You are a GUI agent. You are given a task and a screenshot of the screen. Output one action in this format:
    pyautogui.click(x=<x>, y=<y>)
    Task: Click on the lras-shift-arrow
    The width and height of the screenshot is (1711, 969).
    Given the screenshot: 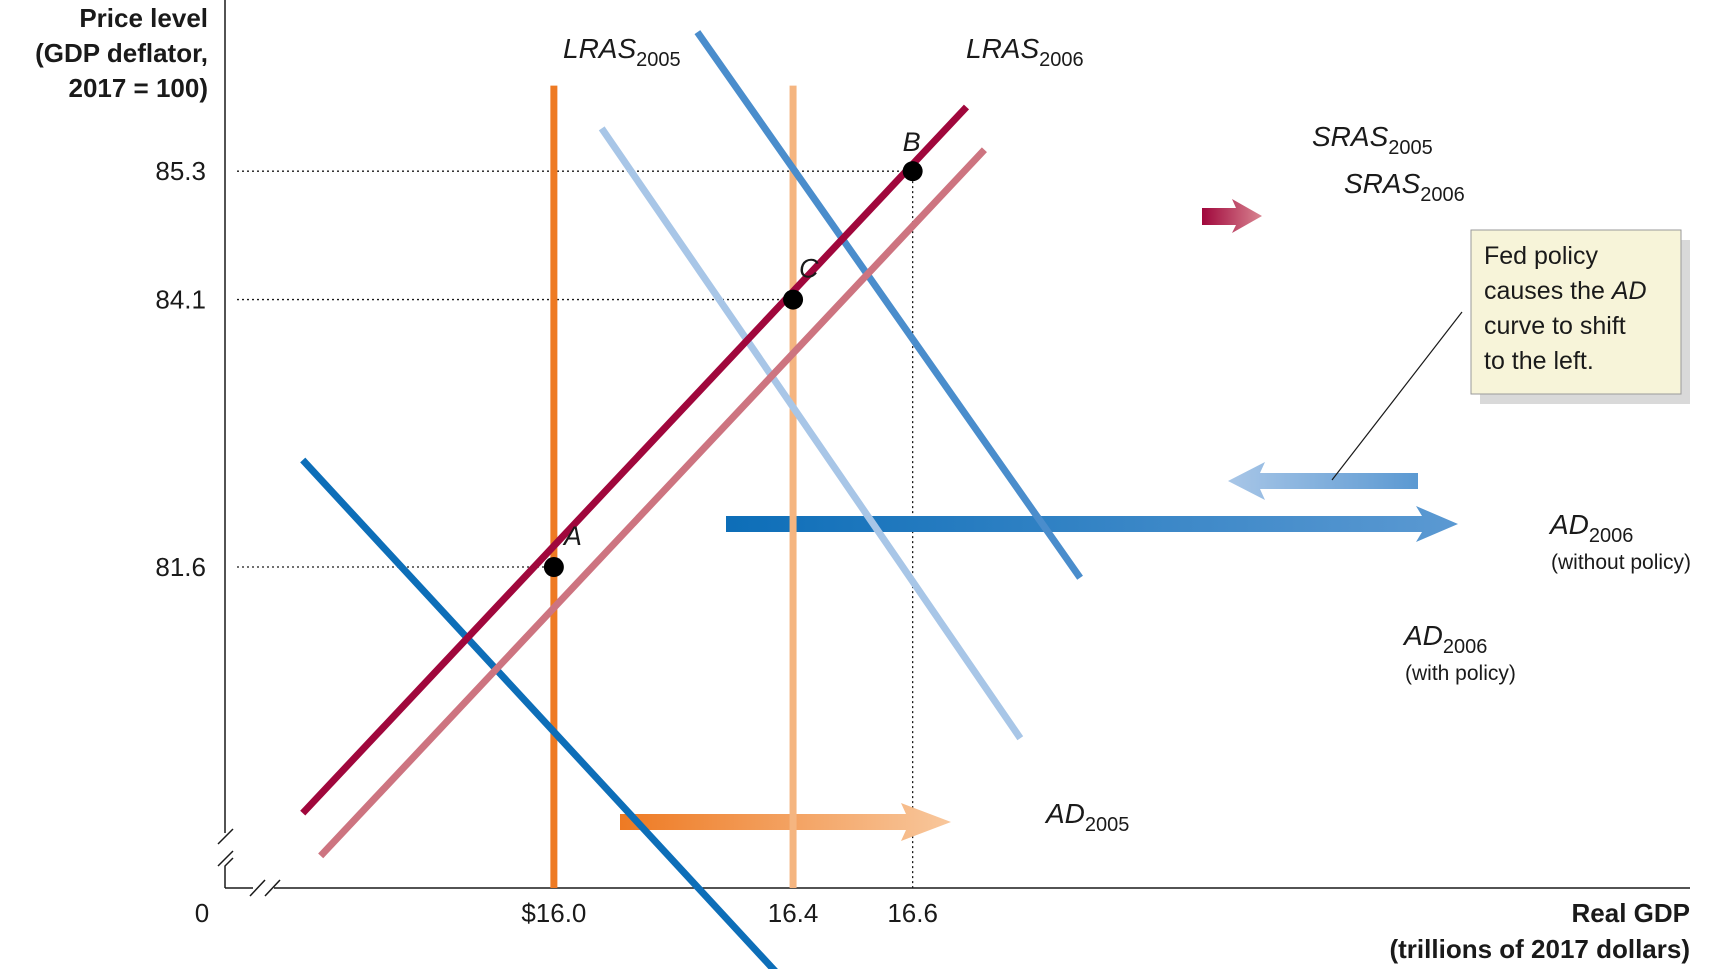 What is the action you would take?
    pyautogui.click(x=785, y=822)
    